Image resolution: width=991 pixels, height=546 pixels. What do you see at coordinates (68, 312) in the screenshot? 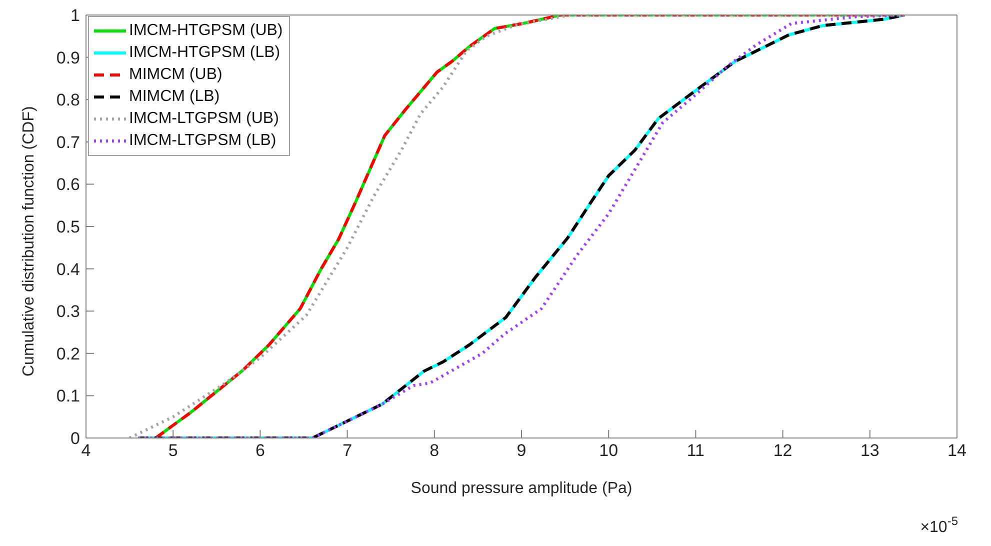
I see `y-tick-label: 0.3` at bounding box center [68, 312].